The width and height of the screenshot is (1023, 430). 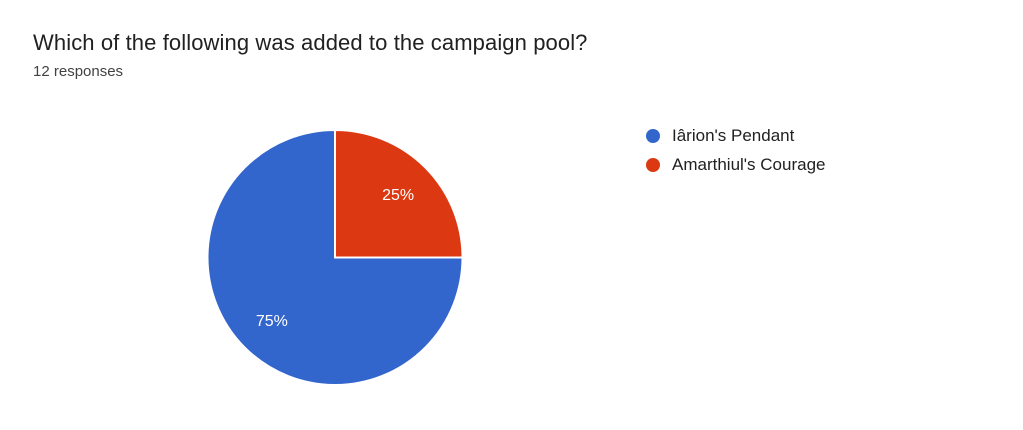 I want to click on slice-percent-label: 25%, so click(x=398, y=195).